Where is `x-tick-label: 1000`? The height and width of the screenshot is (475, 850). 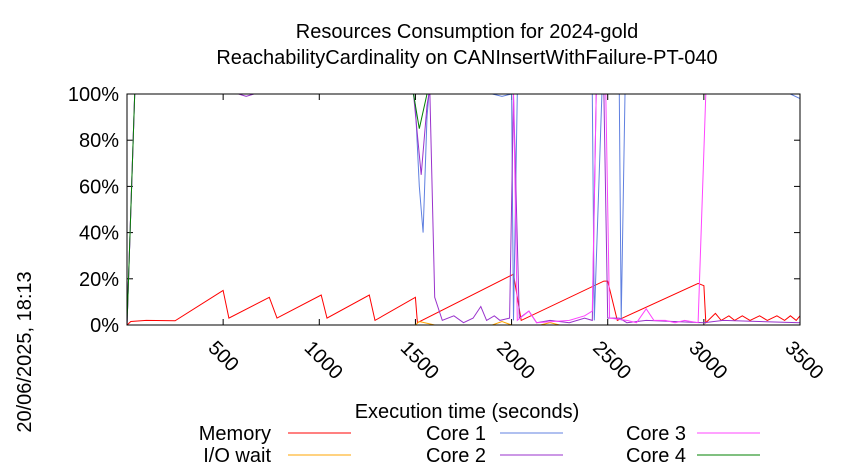
x-tick-label: 1000 is located at coordinates (323, 360).